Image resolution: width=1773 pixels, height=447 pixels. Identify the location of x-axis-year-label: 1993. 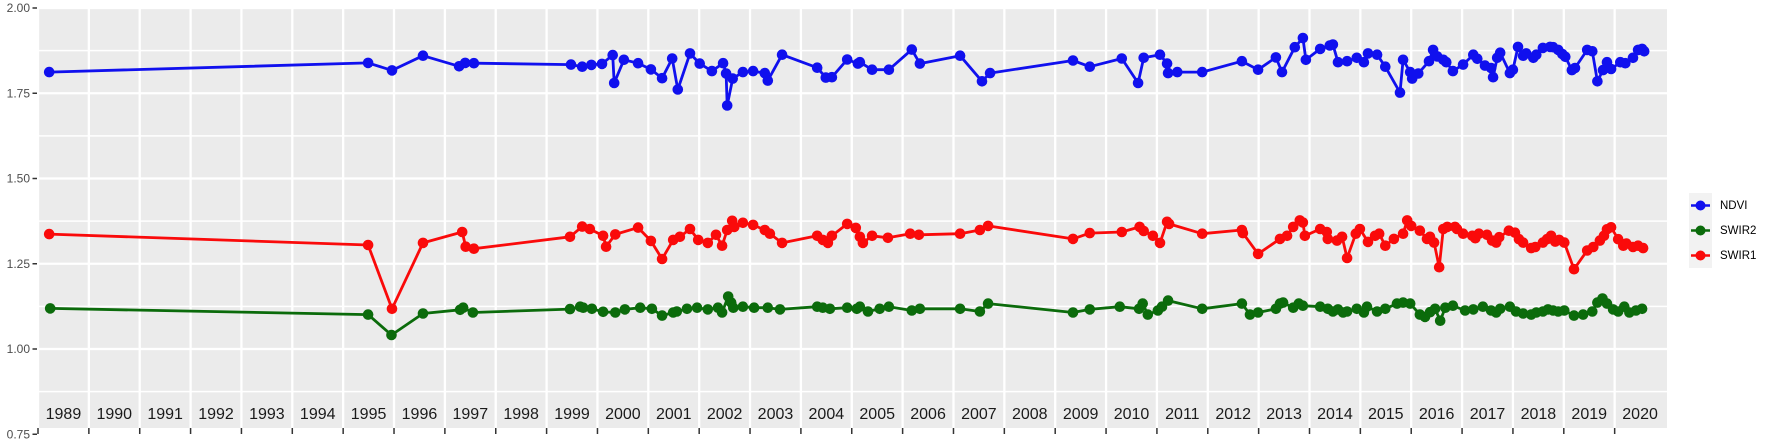
(267, 414).